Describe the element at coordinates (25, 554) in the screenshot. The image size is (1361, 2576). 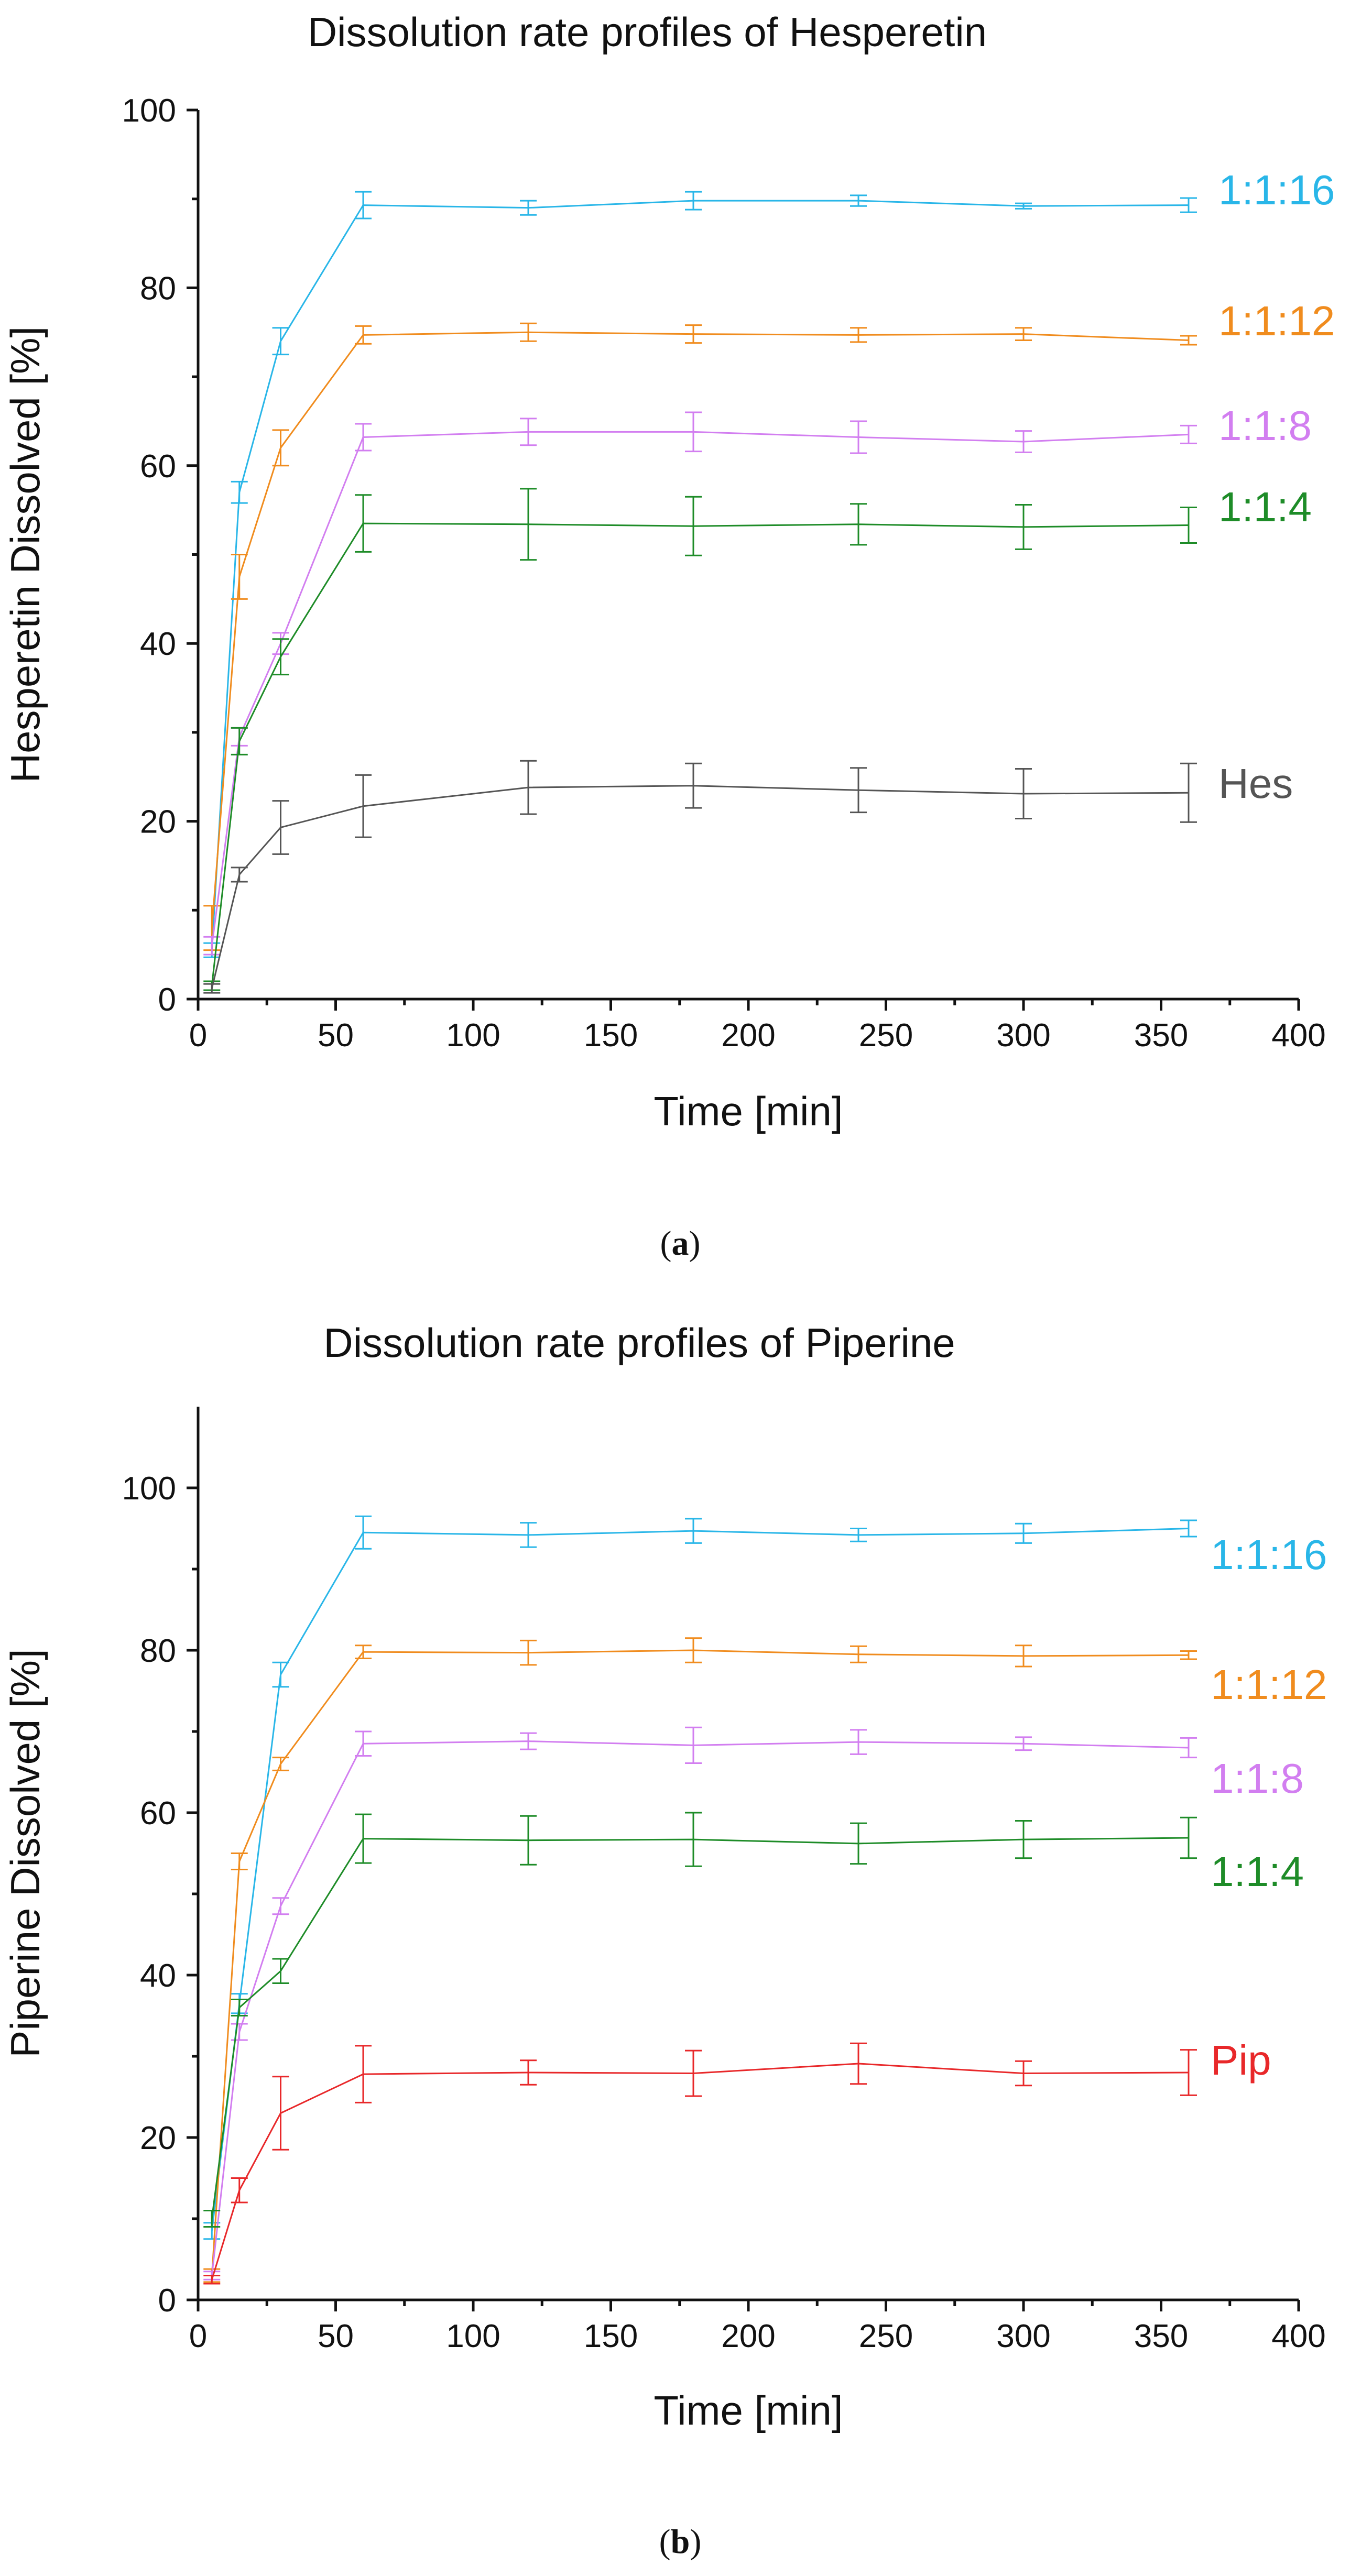
I see `y-axis-label: Hesperetin Dissolved [%]` at that location.